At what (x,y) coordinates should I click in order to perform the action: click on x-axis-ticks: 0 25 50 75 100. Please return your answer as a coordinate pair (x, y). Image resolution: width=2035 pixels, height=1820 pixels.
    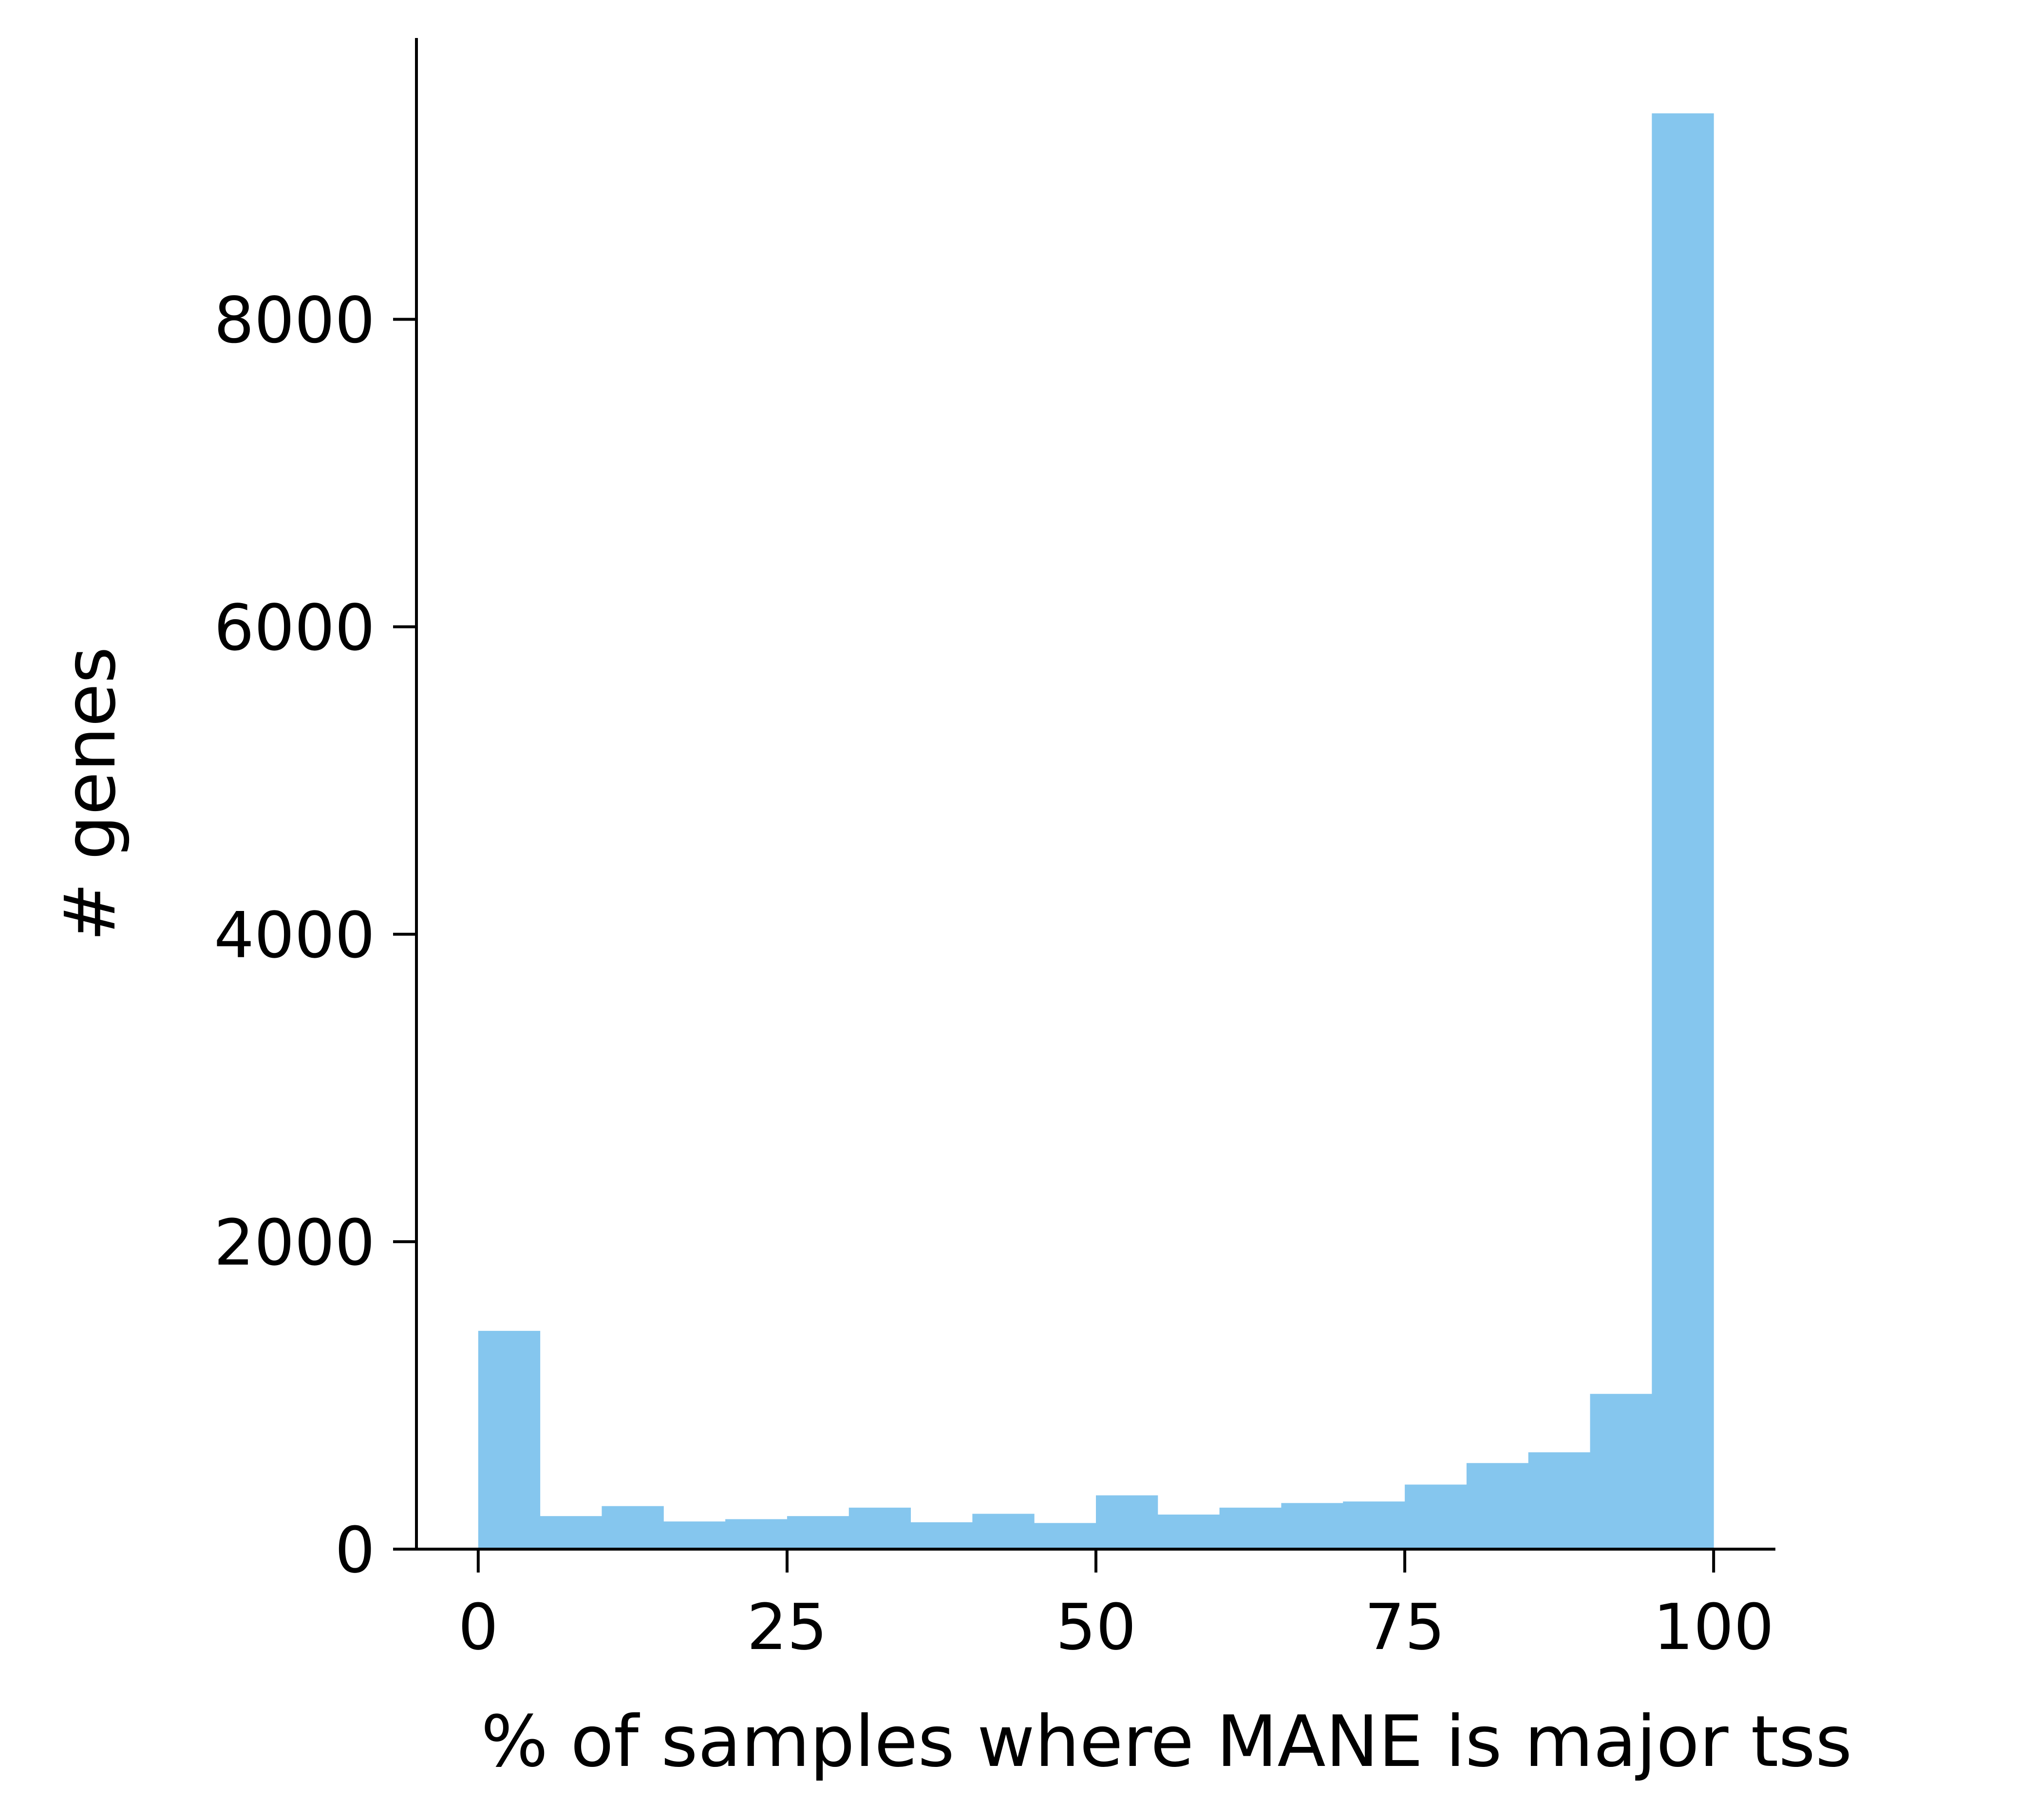
    Looking at the image, I should click on (1116, 1606).